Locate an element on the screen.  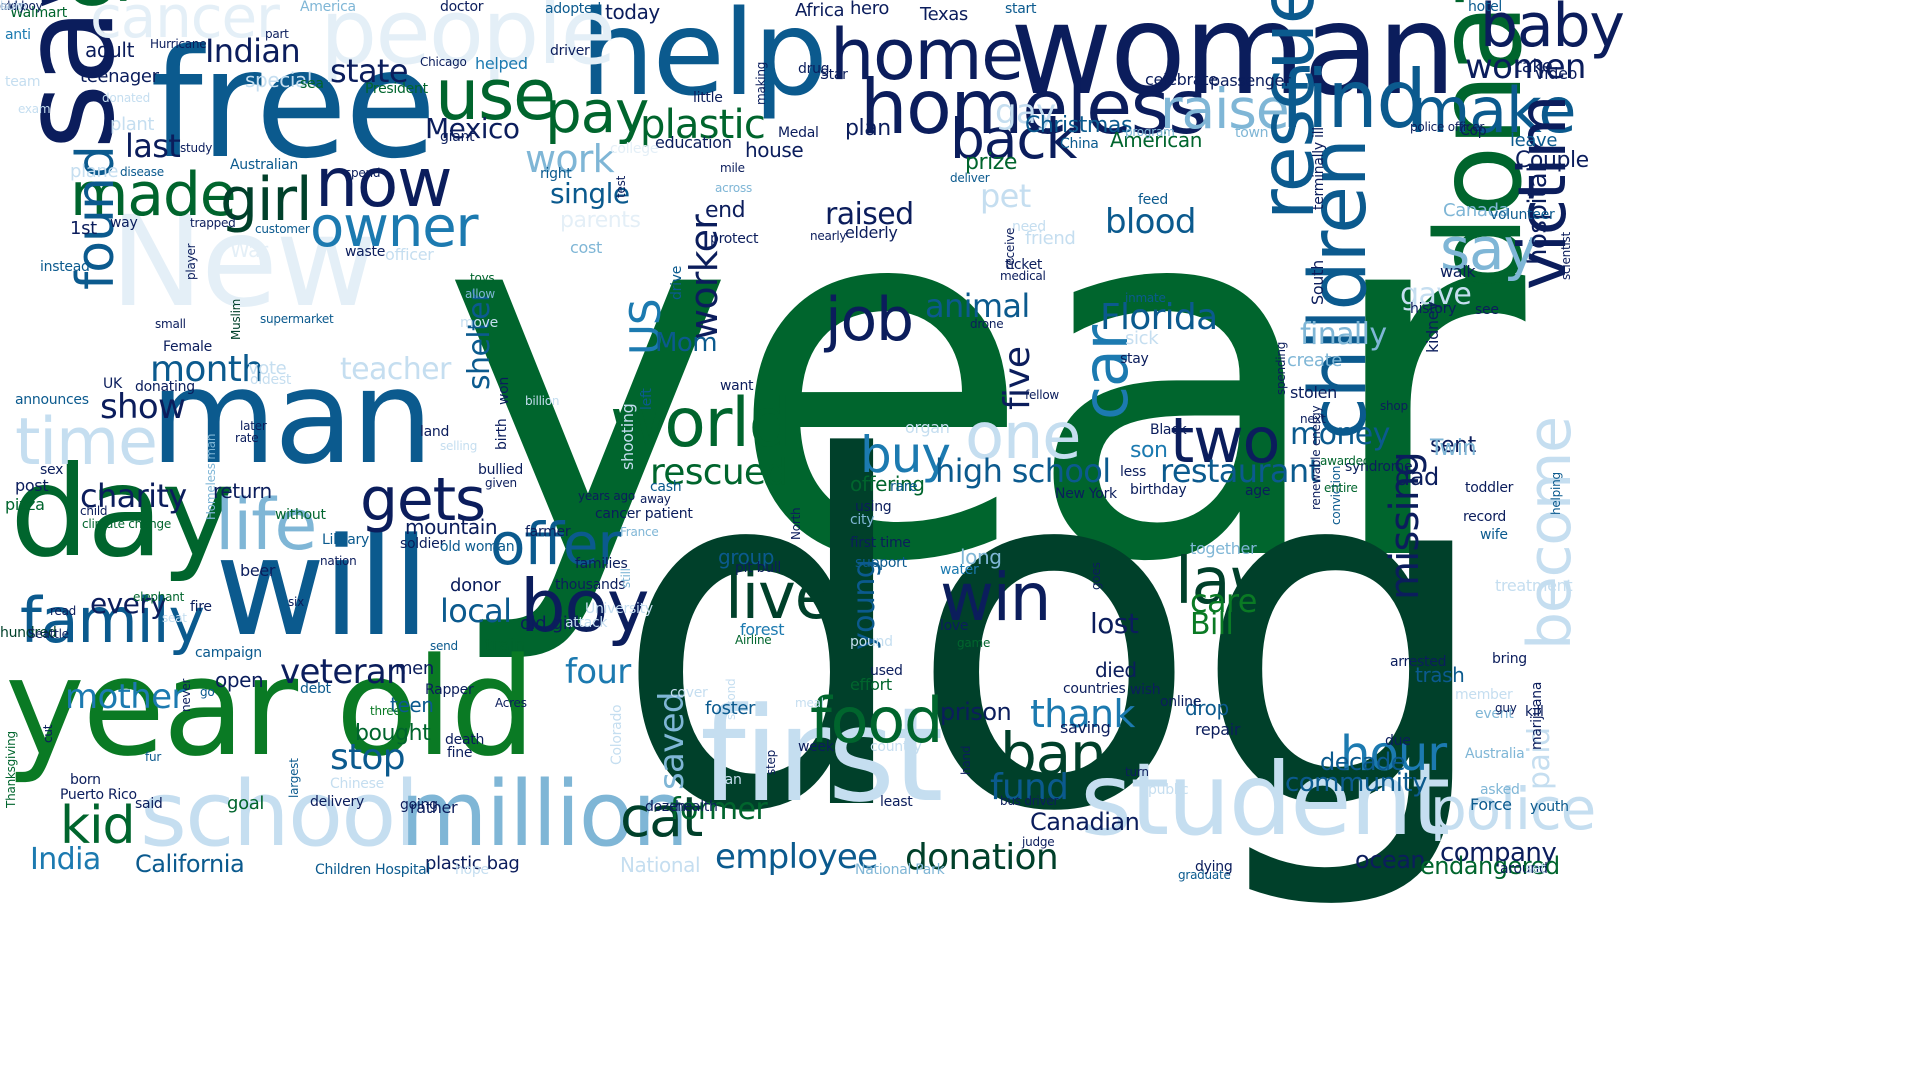
cloud-word: raised is located at coordinates (869, 214).